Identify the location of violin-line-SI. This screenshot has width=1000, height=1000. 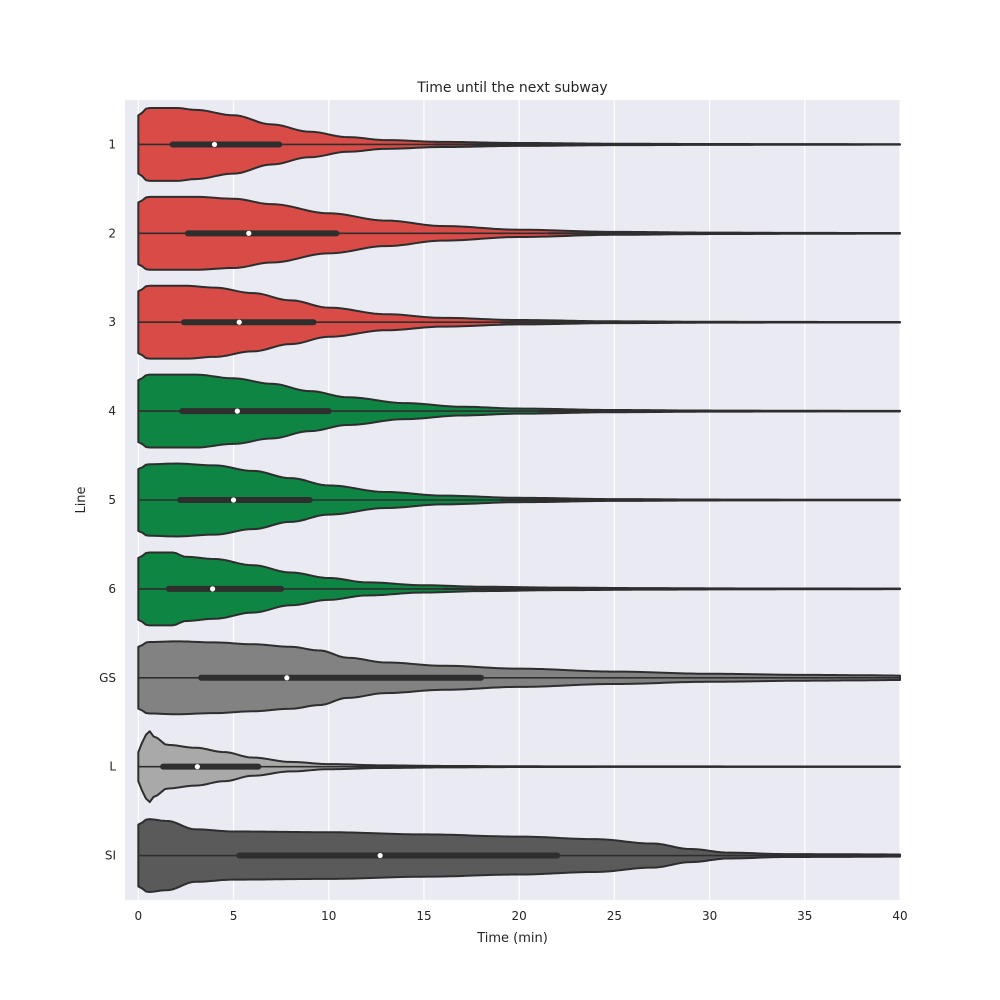
(519, 855).